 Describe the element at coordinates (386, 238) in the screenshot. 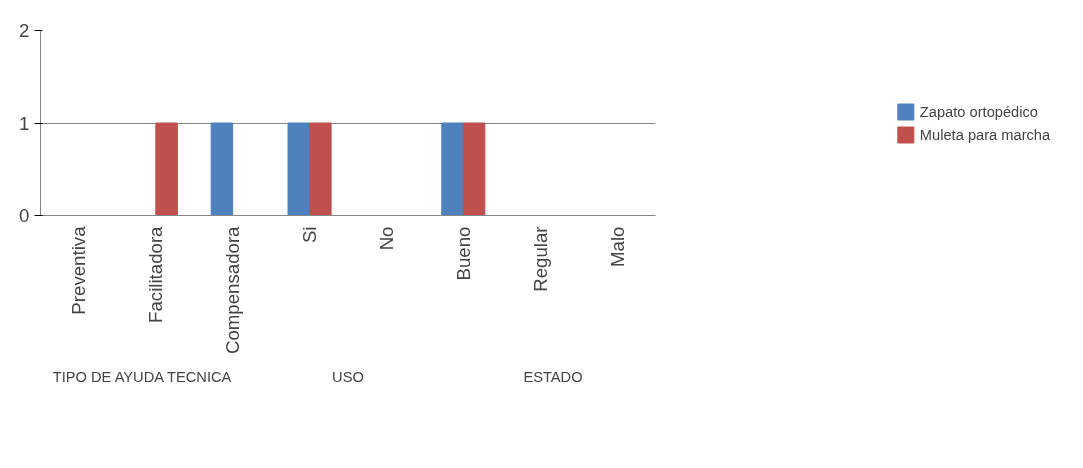

I see `x-tick-label: No` at that location.